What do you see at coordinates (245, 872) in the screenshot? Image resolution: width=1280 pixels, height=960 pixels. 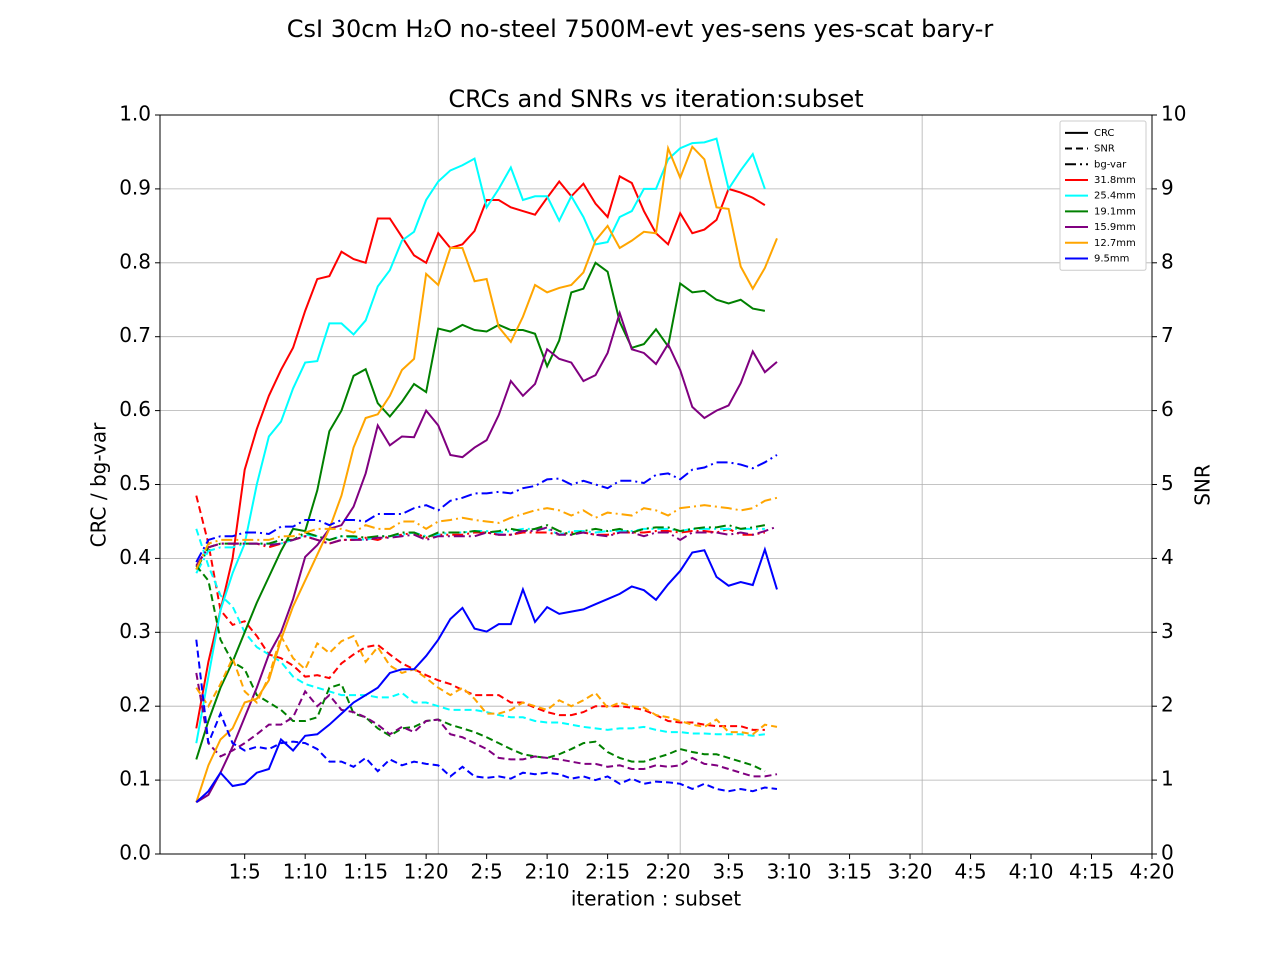 I see `x-tick-label: 1:5` at bounding box center [245, 872].